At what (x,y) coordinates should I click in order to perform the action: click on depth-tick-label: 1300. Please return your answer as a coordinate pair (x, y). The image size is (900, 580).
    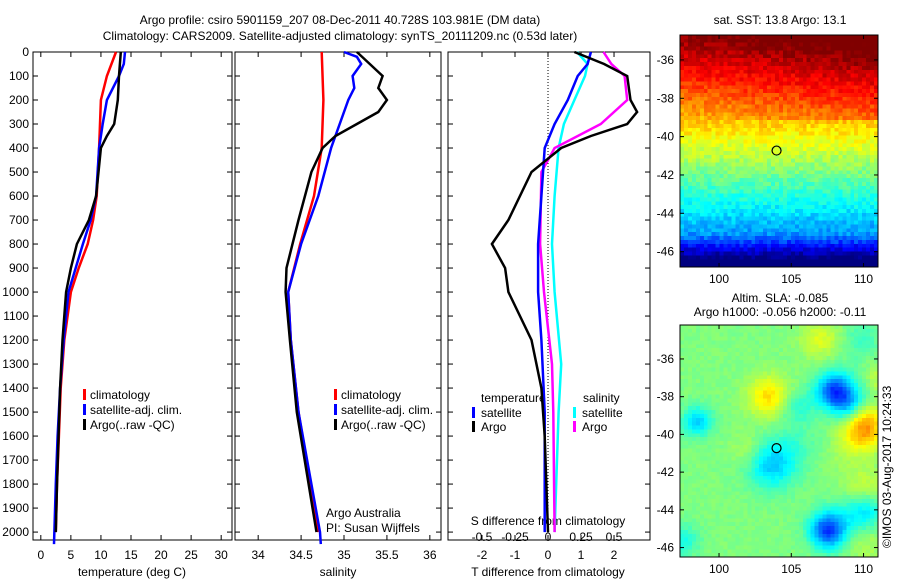
    Looking at the image, I should click on (15, 364).